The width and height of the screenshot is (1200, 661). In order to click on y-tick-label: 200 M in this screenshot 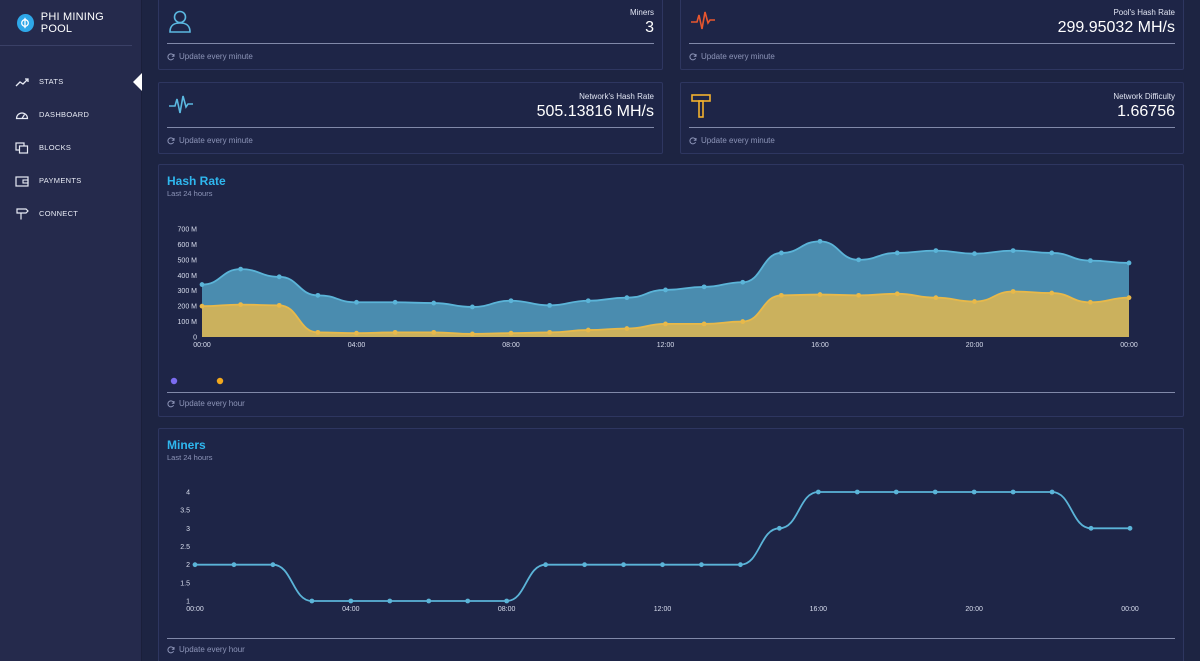, I will do `click(188, 307)`.